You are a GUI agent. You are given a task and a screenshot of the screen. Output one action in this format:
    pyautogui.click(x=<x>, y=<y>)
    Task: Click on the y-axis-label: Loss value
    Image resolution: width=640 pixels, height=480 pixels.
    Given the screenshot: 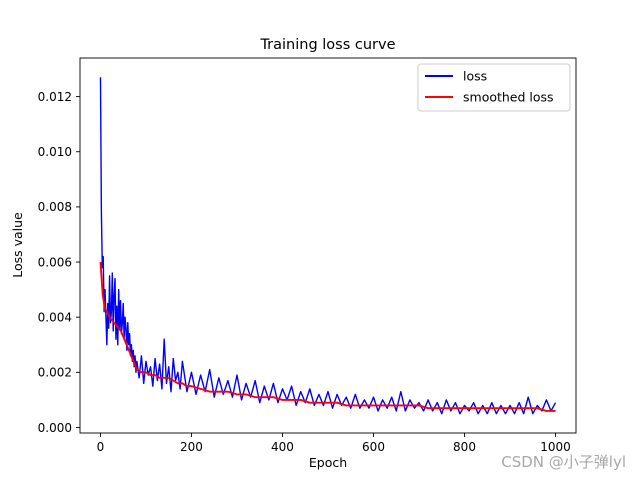 What is the action you would take?
    pyautogui.click(x=17, y=245)
    